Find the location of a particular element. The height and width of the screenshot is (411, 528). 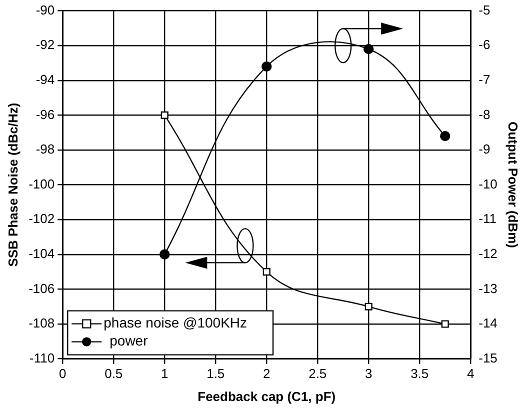

y-tick-label: -92 is located at coordinates (45, 44).